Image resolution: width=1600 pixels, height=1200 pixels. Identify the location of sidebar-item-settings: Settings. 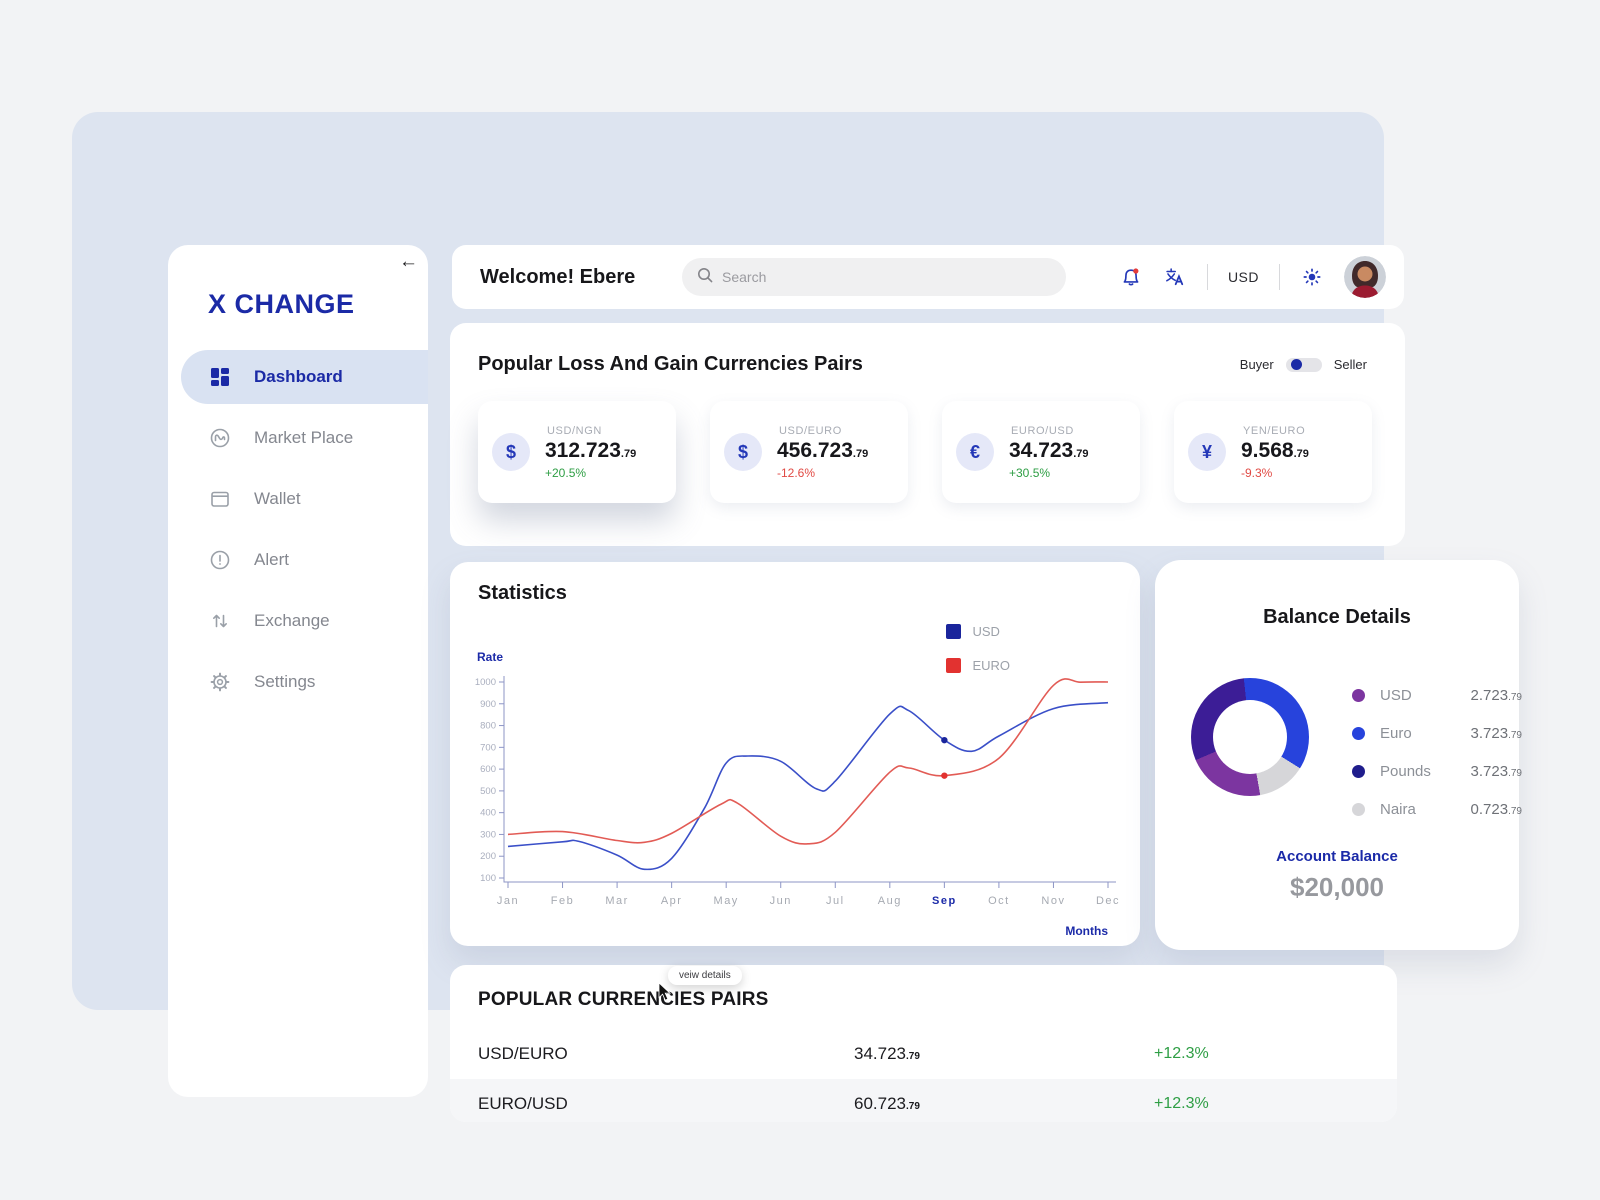
(298, 682).